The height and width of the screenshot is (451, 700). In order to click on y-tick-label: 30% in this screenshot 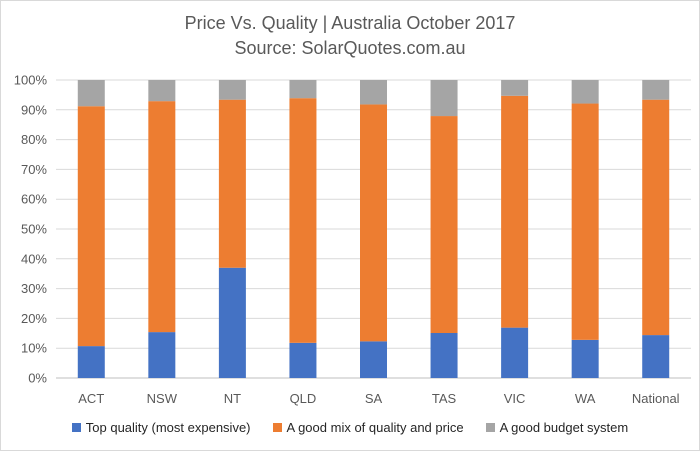, I will do `click(34, 288)`.